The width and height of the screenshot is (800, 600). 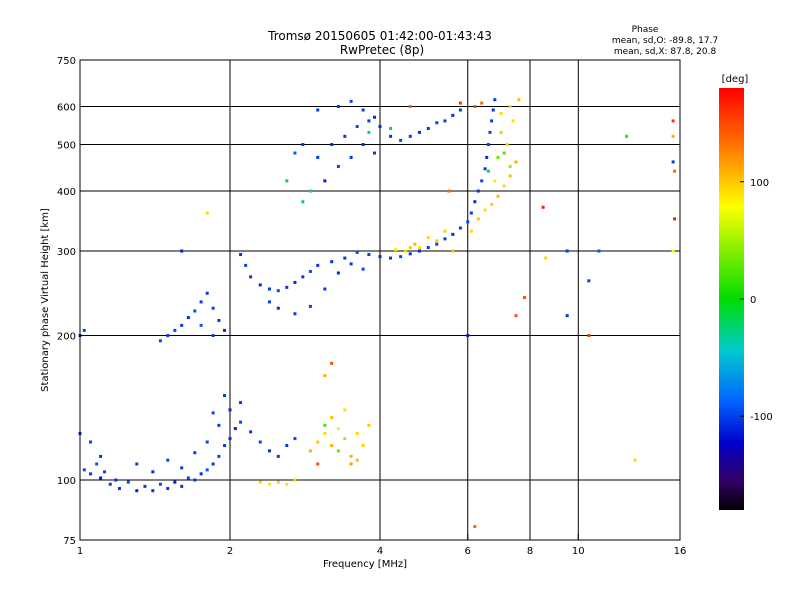 I want to click on y-tick-label: 600, so click(x=66, y=108).